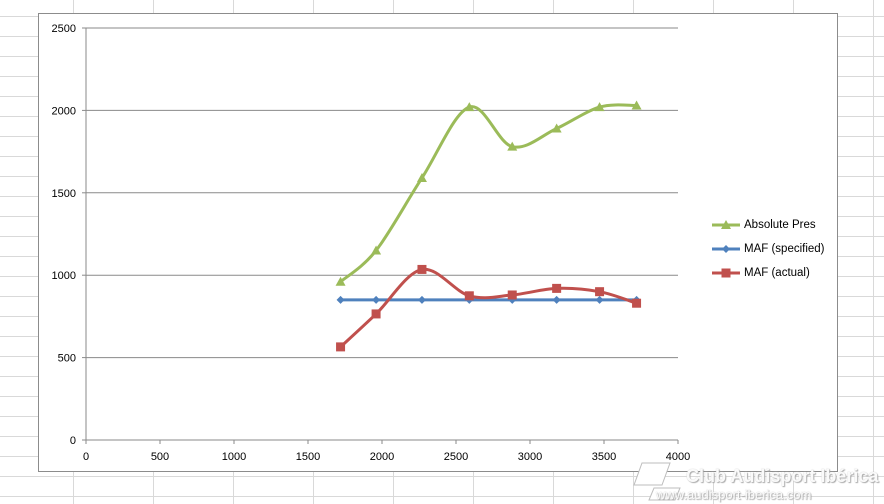 Image resolution: width=884 pixels, height=504 pixels. Describe the element at coordinates (67, 359) in the screenshot. I see `y-tick-label: 500` at that location.